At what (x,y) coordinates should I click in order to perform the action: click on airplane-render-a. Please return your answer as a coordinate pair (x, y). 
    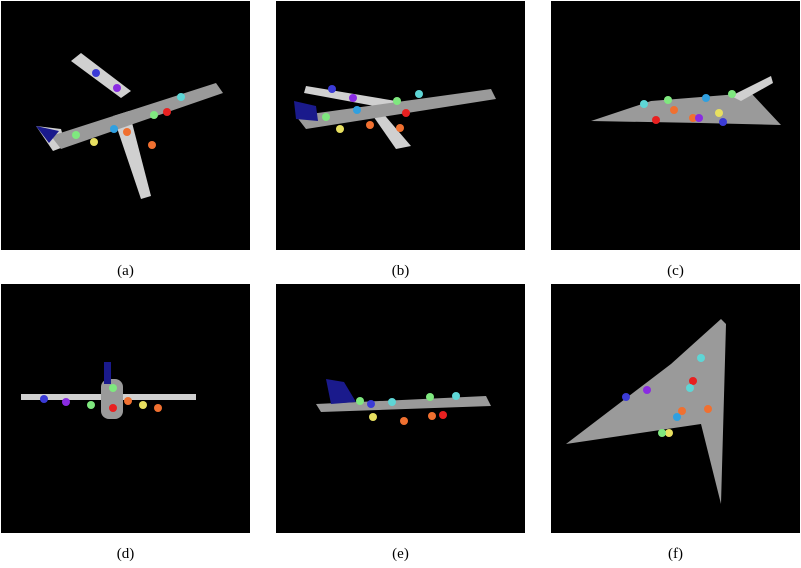
    Looking at the image, I should click on (129, 126).